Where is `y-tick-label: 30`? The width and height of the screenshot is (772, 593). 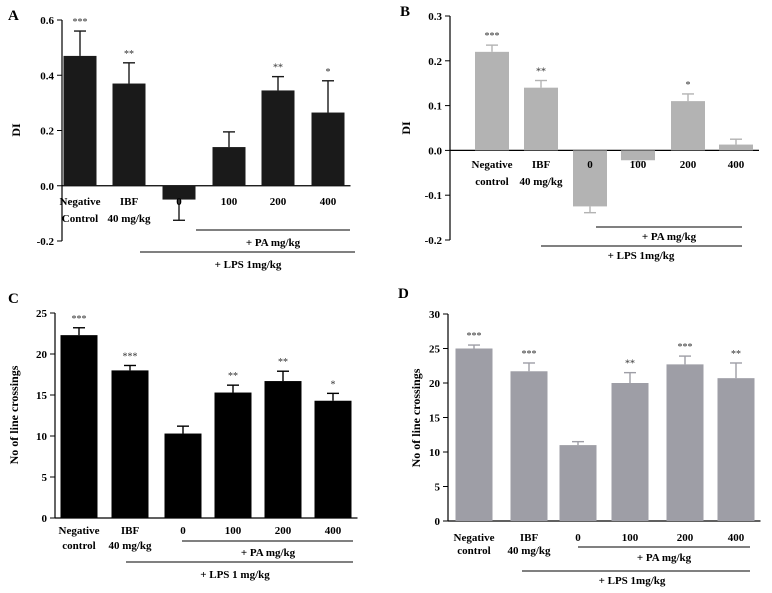
y-tick-label: 30 is located at coordinates (435, 315).